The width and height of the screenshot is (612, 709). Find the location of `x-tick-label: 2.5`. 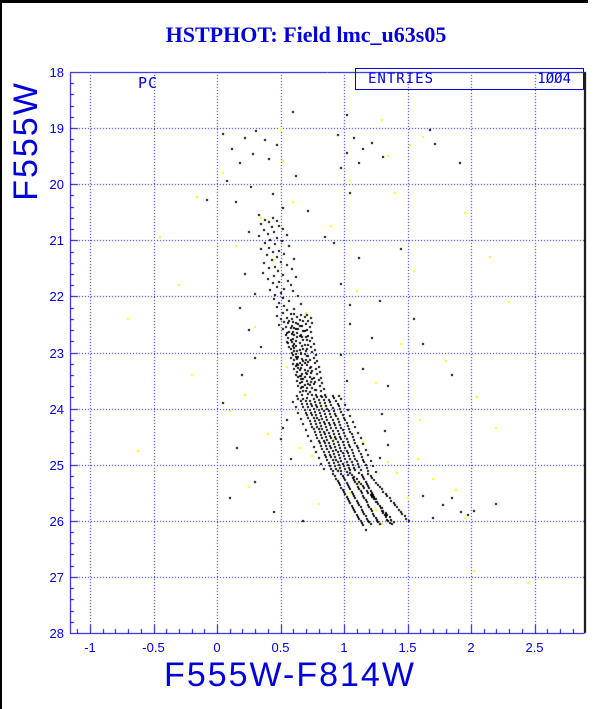

x-tick-label: 2.5 is located at coordinates (534, 647).